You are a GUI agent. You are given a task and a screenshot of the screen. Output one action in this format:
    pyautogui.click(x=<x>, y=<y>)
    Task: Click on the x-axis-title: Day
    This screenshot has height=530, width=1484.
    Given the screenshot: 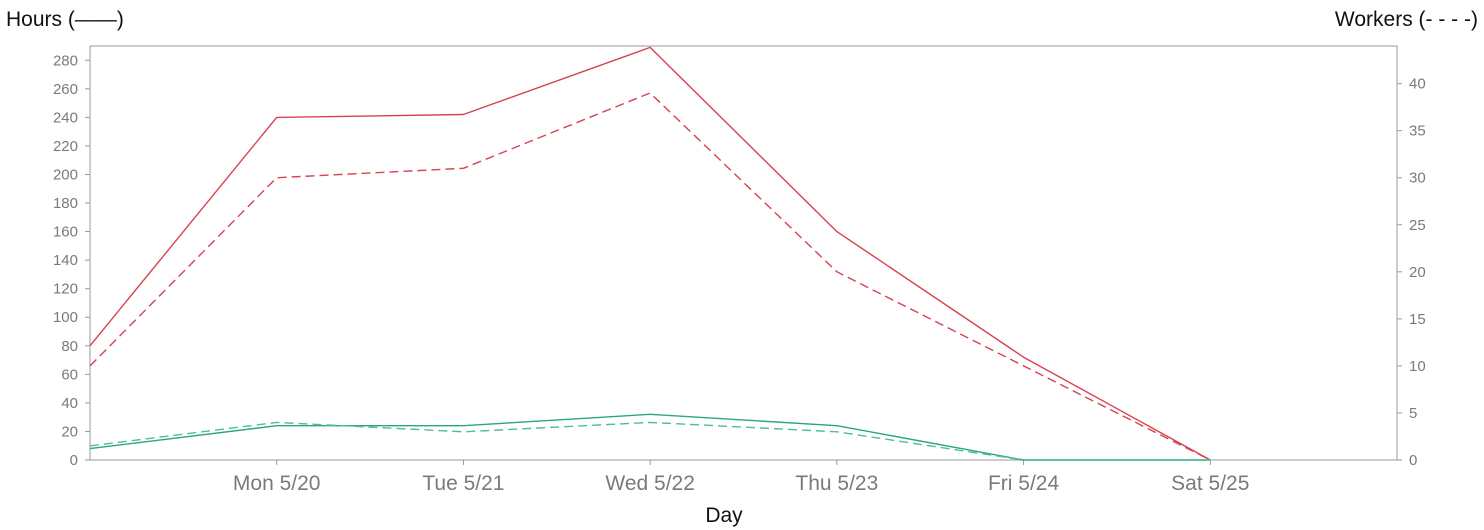 What is the action you would take?
    pyautogui.click(x=724, y=515)
    